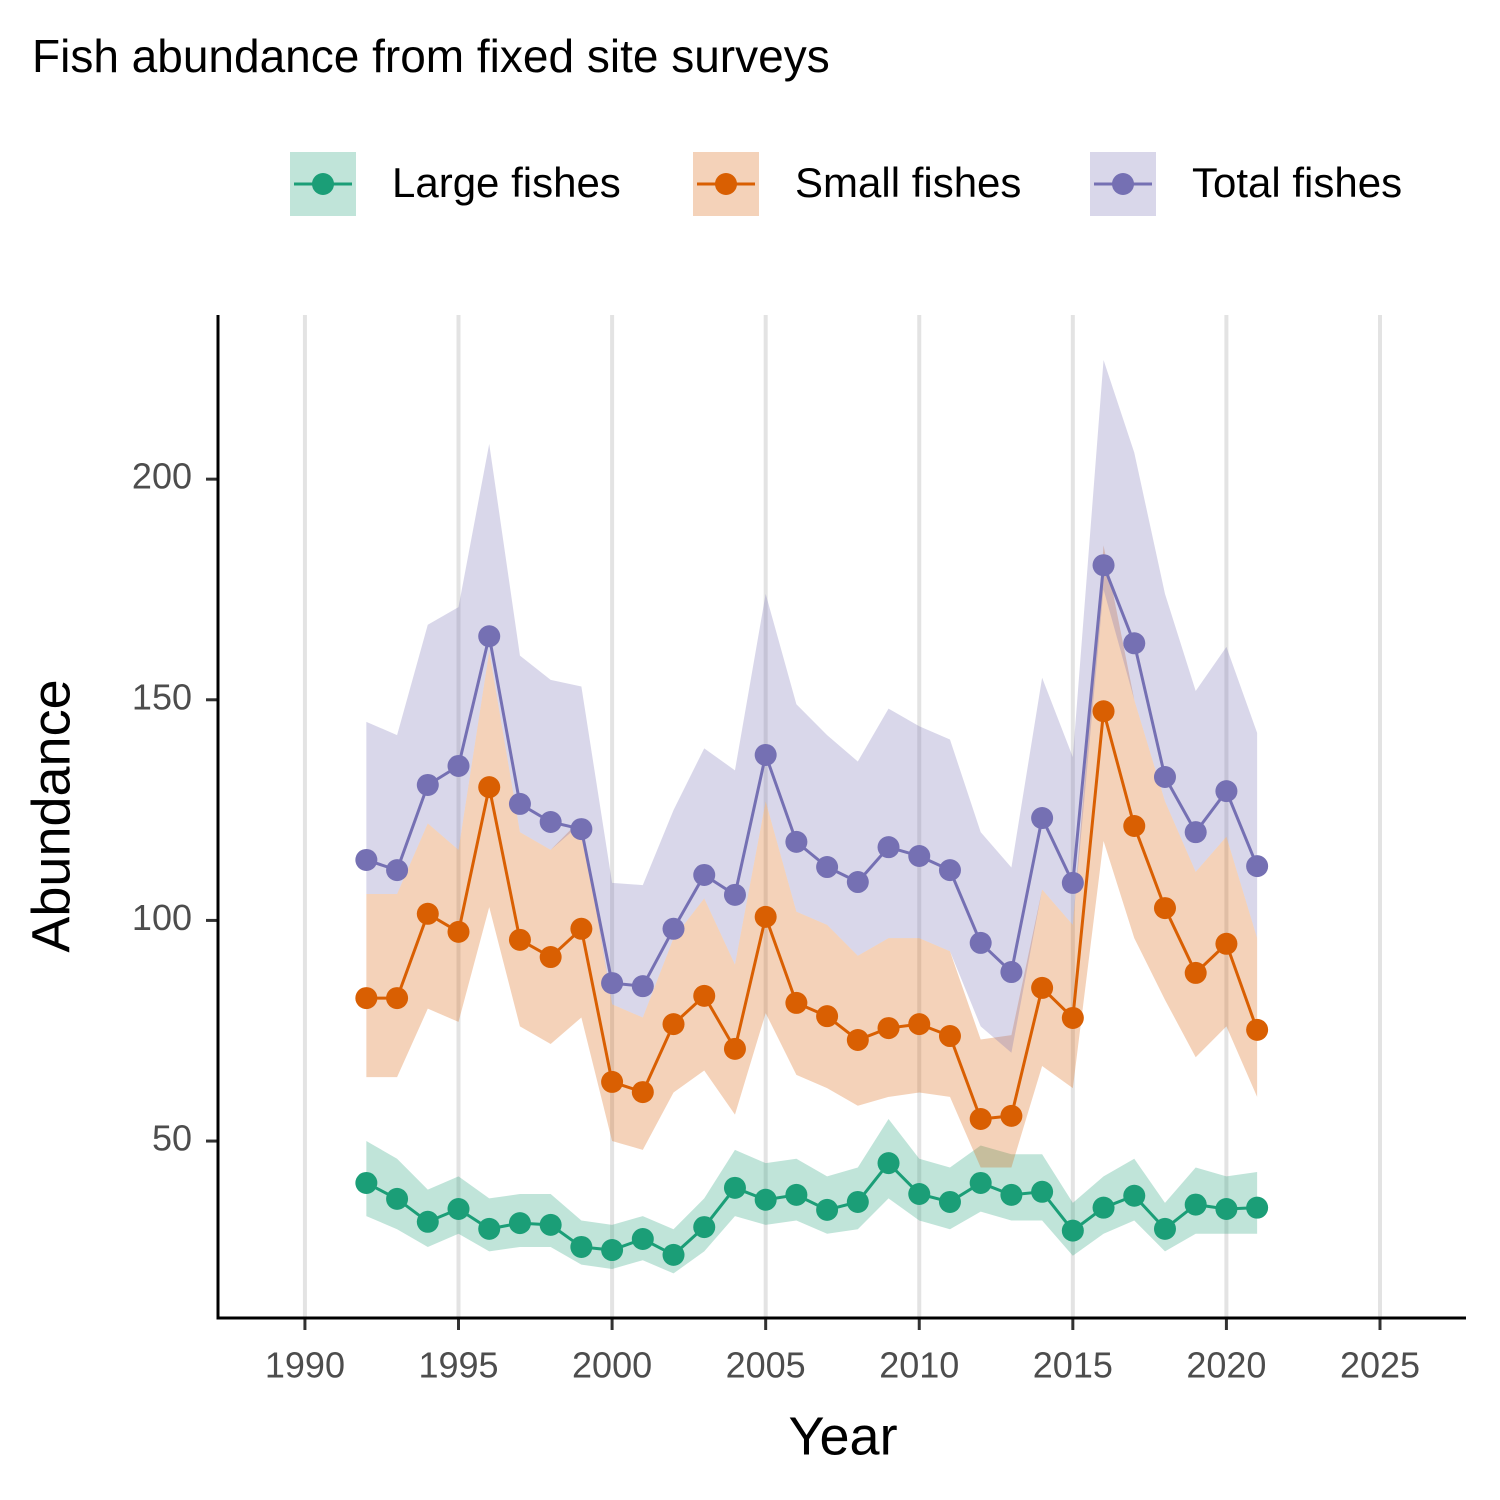 This screenshot has width=1500, height=1500. Describe the element at coordinates (1297, 182) in the screenshot. I see `legend-label: Total fishes` at that location.